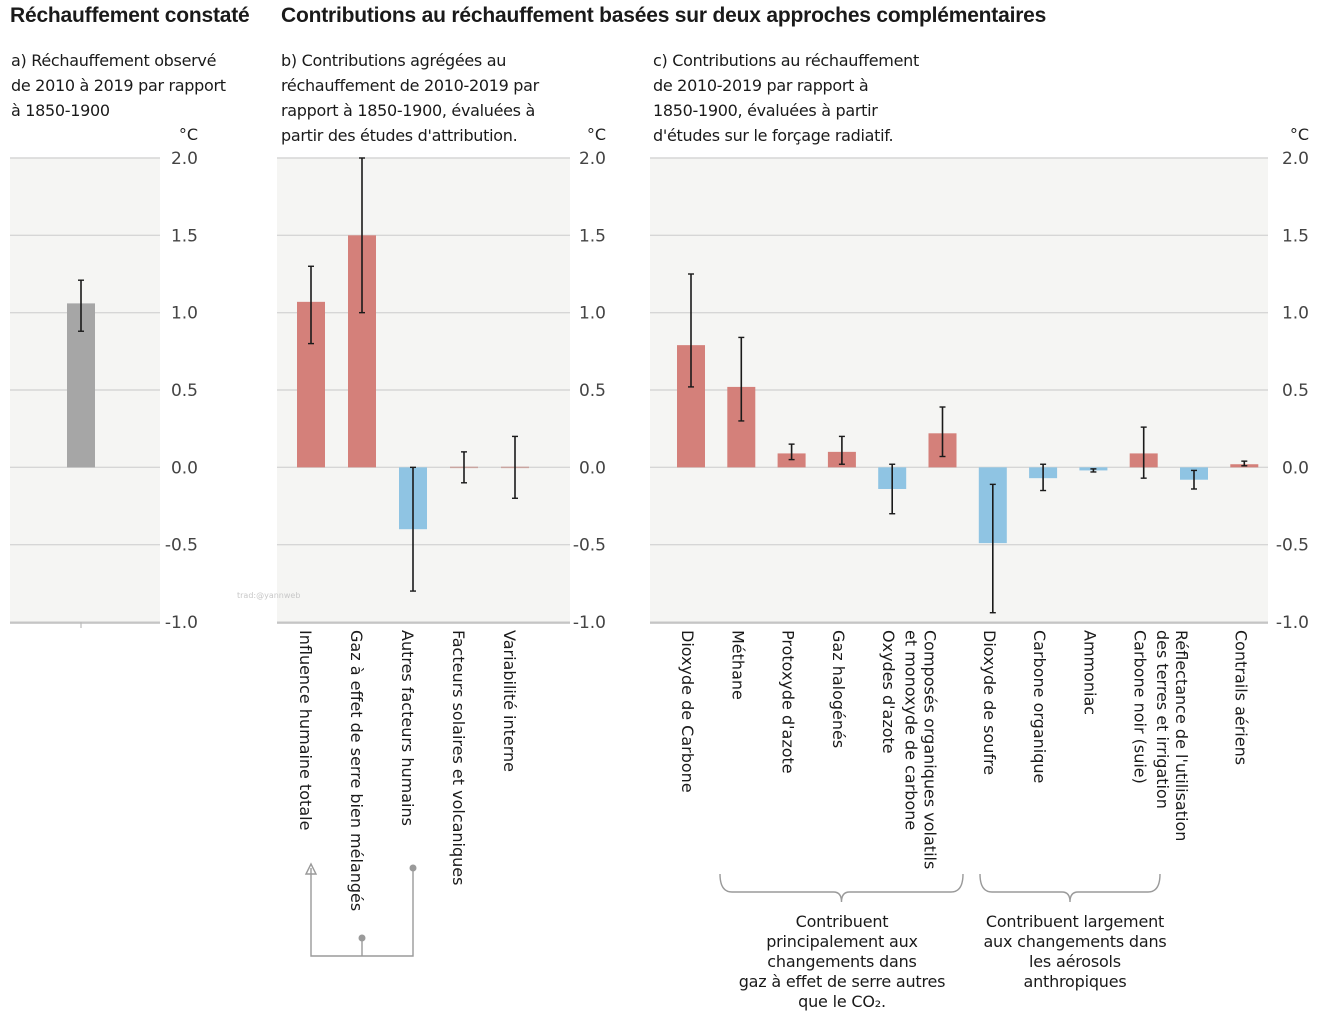 This screenshot has height=1012, width=1322. What do you see at coordinates (104, 379) in the screenshot?
I see `panel-a: 2.0 1.5 1.0 0.5 0.0 -0.5 -1.0 °C` at bounding box center [104, 379].